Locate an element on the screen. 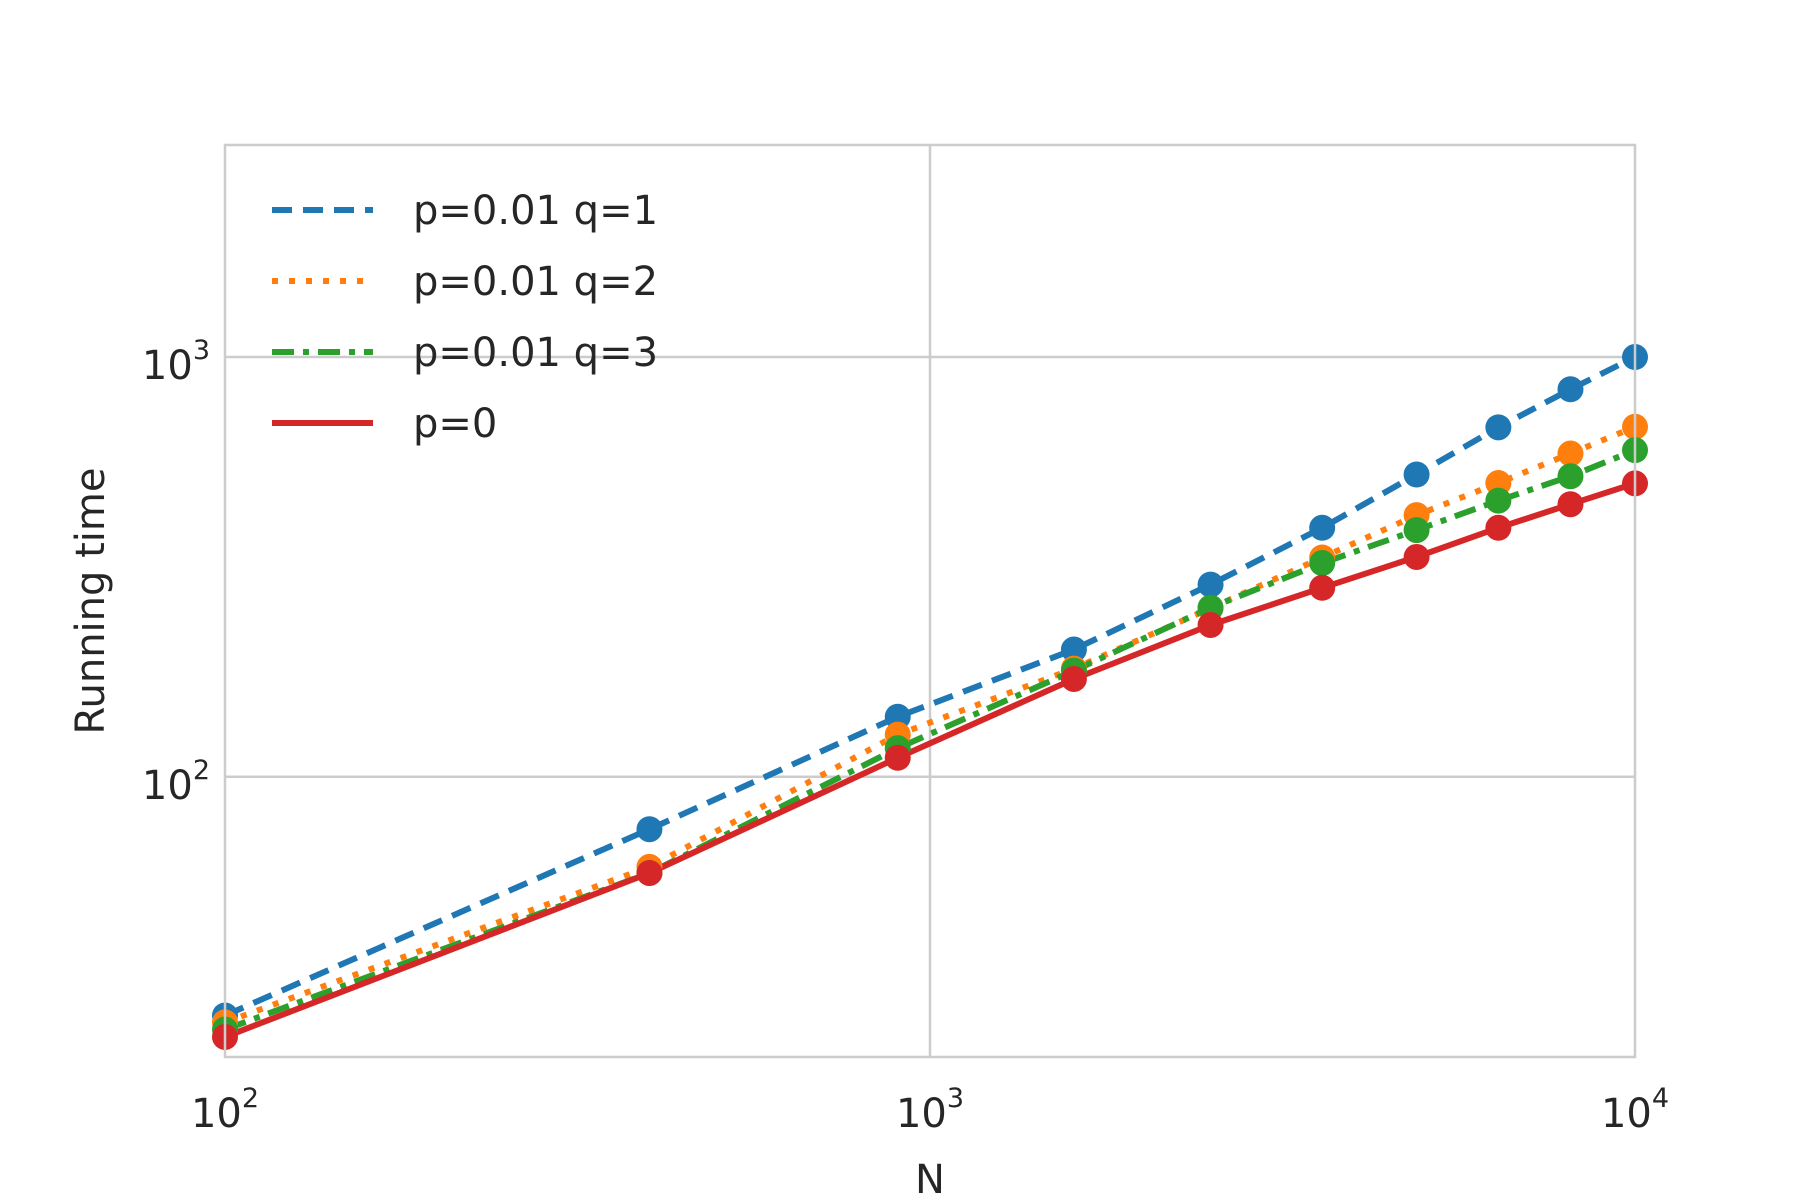  x-tick-label: 10³ is located at coordinates (930, 1110).